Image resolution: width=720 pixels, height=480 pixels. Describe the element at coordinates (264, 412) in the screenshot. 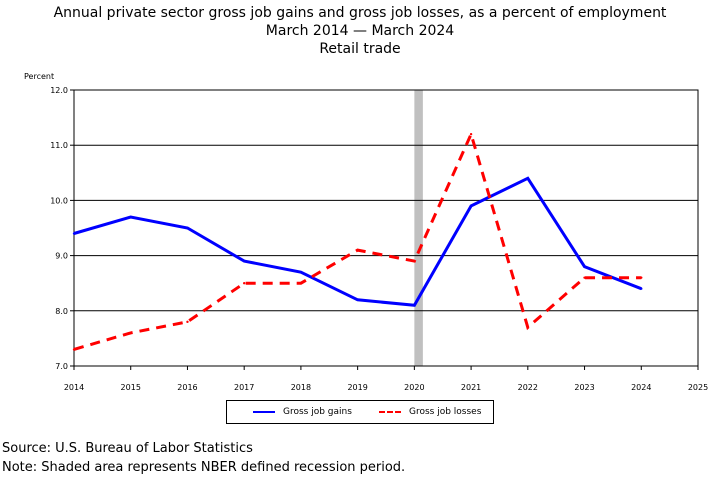

I see `legend-swatch-gains` at that location.